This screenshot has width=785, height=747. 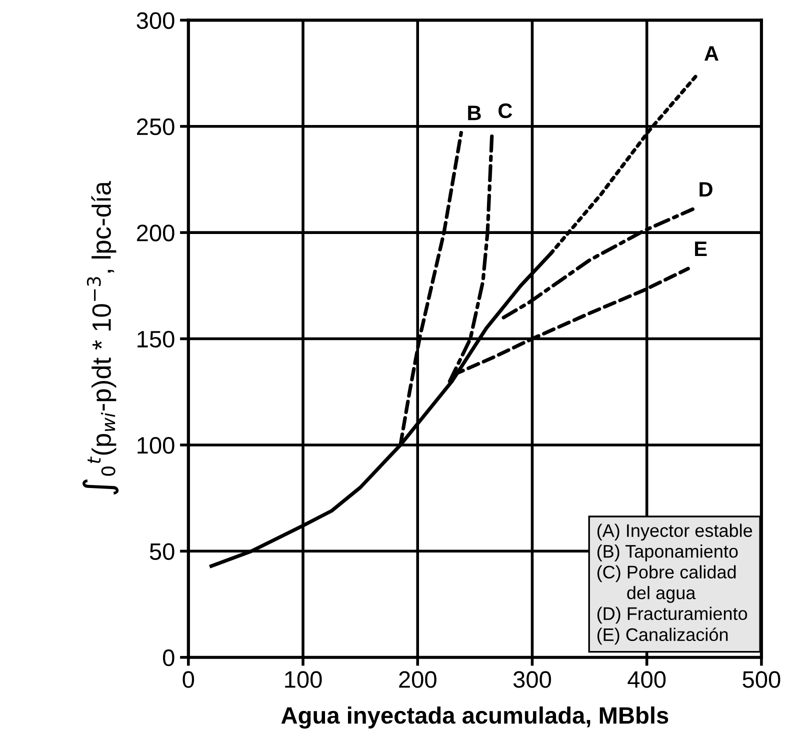 What do you see at coordinates (505, 110) in the screenshot?
I see `series-label: C` at bounding box center [505, 110].